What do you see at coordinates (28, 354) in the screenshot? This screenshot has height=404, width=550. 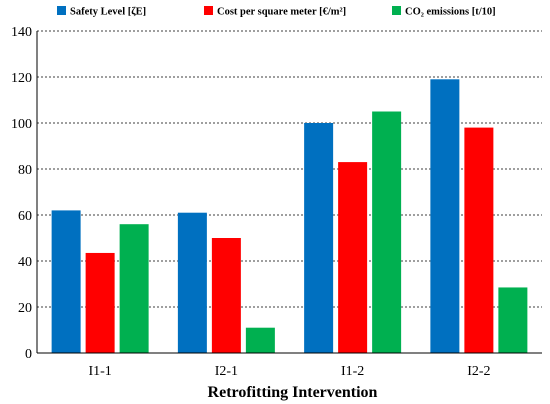 I see `y-tick-label: 0` at bounding box center [28, 354].